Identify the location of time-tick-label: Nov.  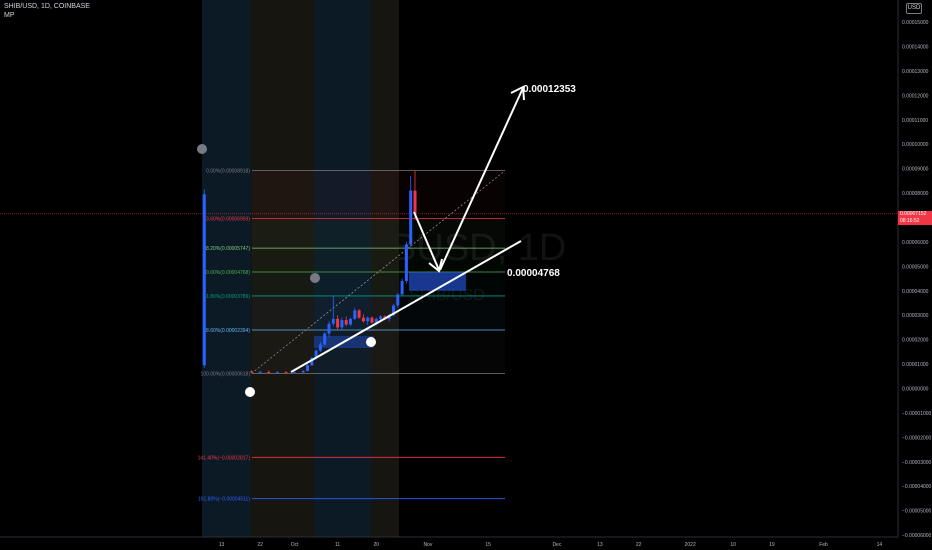
(427, 545).